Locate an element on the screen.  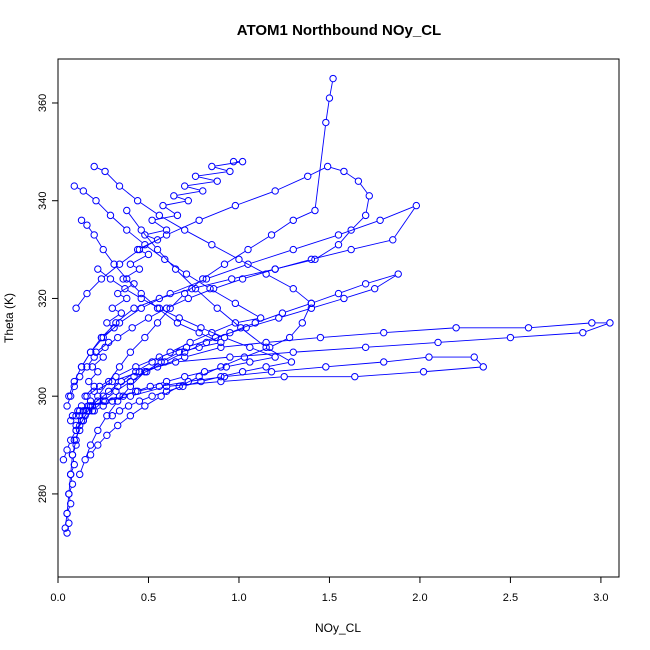
x-tick-label: 2.0 is located at coordinates (419, 598).